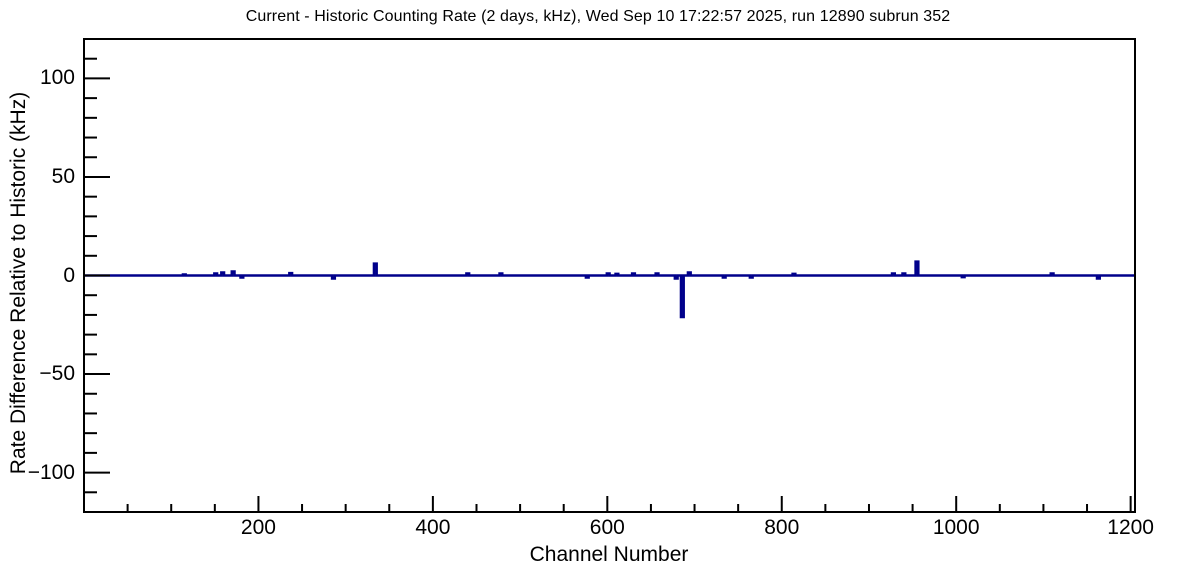 This screenshot has height=572, width=1196. I want to click on x-tick-label: 1000, so click(956, 527).